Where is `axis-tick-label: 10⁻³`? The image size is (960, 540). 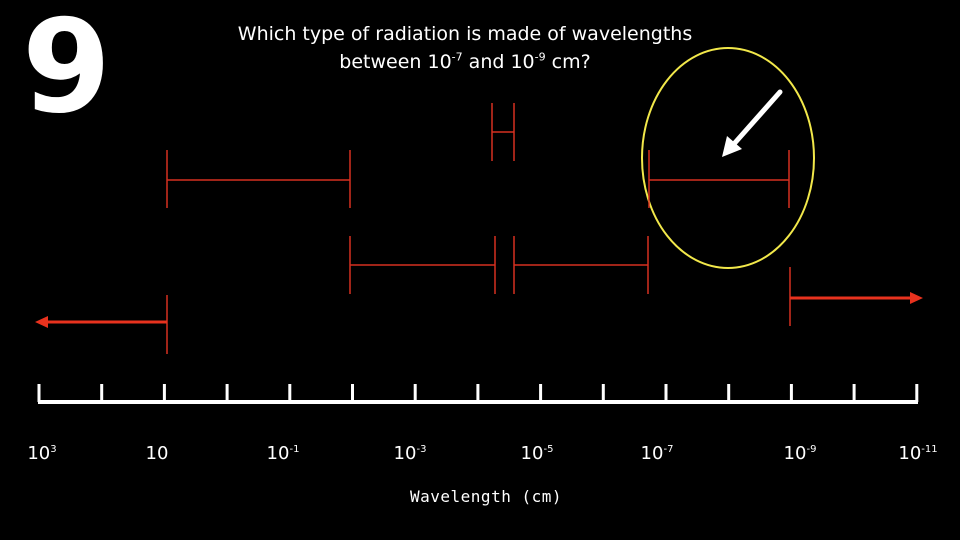 axis-tick-label: 10⁻³ is located at coordinates (410, 453).